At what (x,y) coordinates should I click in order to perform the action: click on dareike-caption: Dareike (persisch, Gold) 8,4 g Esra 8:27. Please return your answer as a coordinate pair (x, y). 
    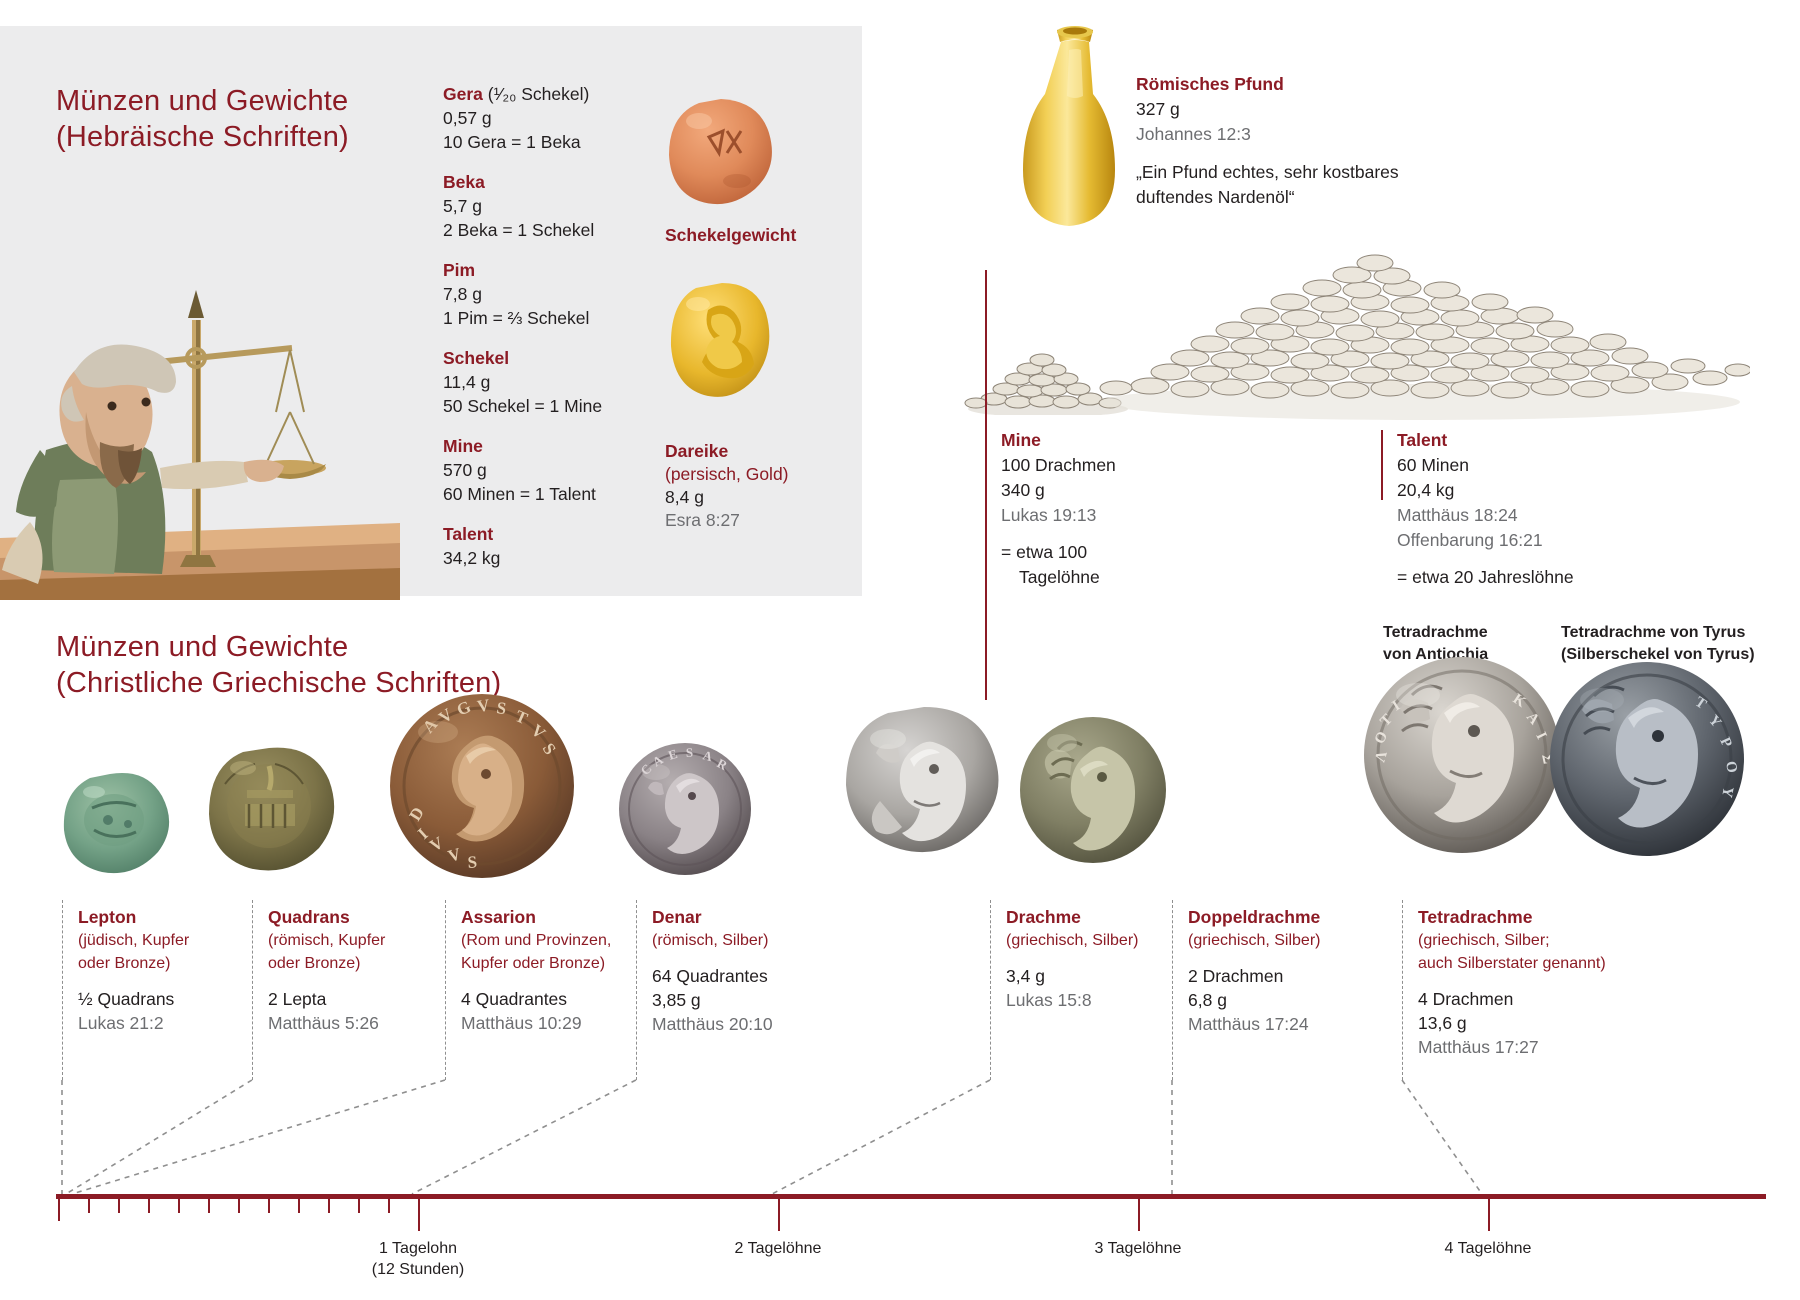
    Looking at the image, I should click on (727, 486).